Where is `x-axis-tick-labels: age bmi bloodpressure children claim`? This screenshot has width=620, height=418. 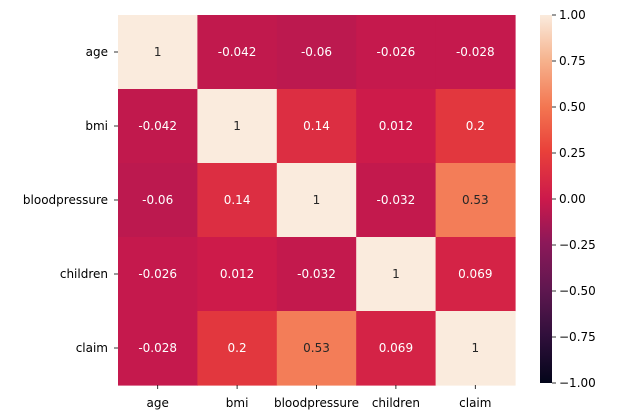
x-axis-tick-labels: age bmi bloodpressure children claim is located at coordinates (319, 397).